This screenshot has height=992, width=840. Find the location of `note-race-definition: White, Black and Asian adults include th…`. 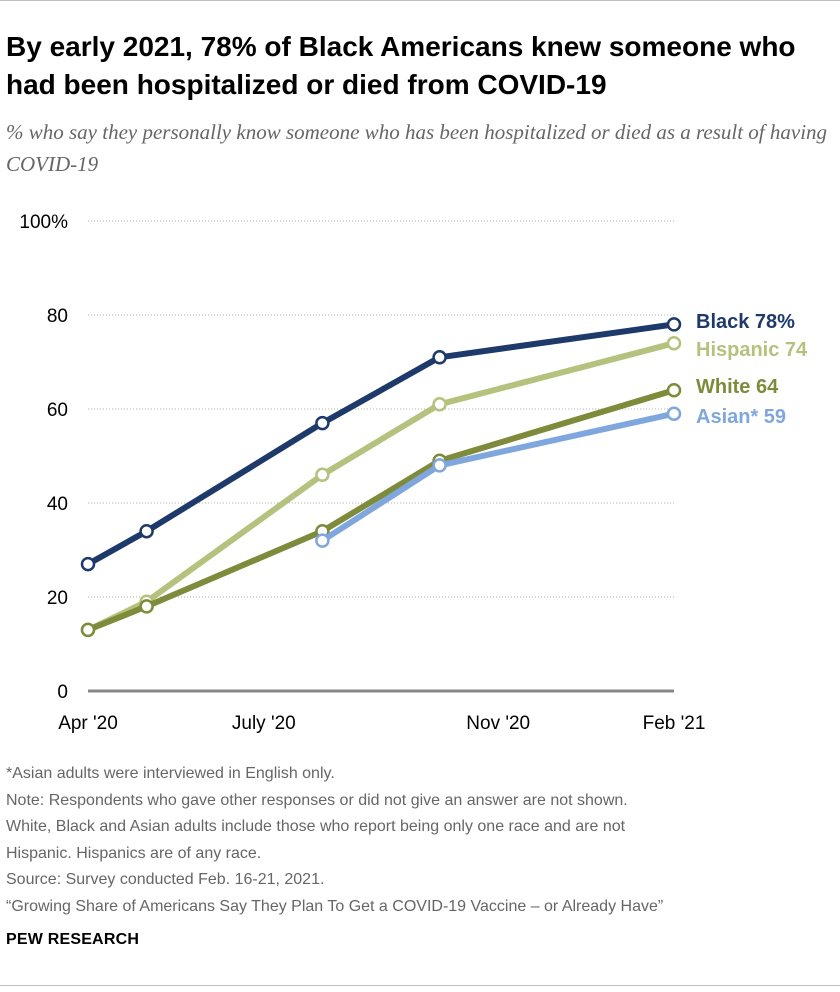

note-race-definition: White, Black and Asian adults include th… is located at coordinates (316, 826).